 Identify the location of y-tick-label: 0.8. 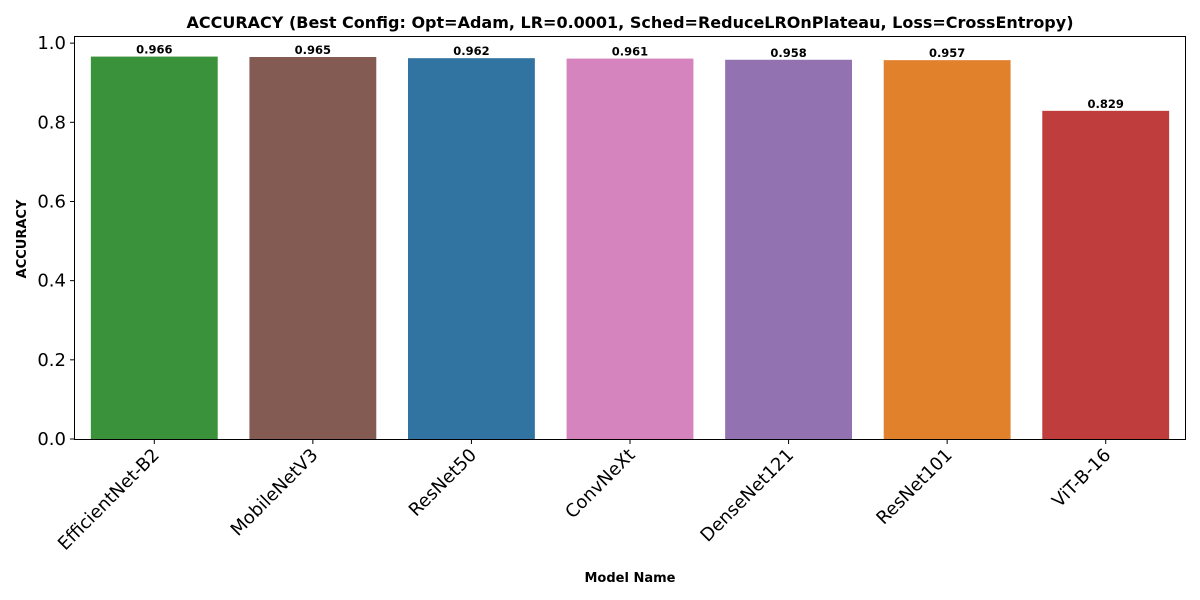
(51, 122).